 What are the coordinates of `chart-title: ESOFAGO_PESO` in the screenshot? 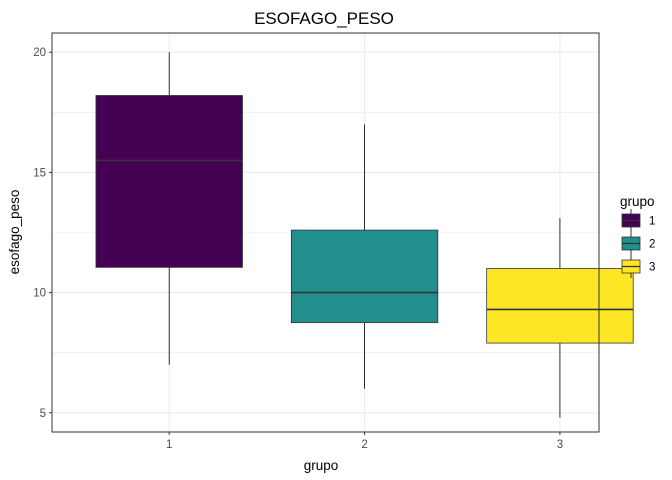 It's located at (324, 18).